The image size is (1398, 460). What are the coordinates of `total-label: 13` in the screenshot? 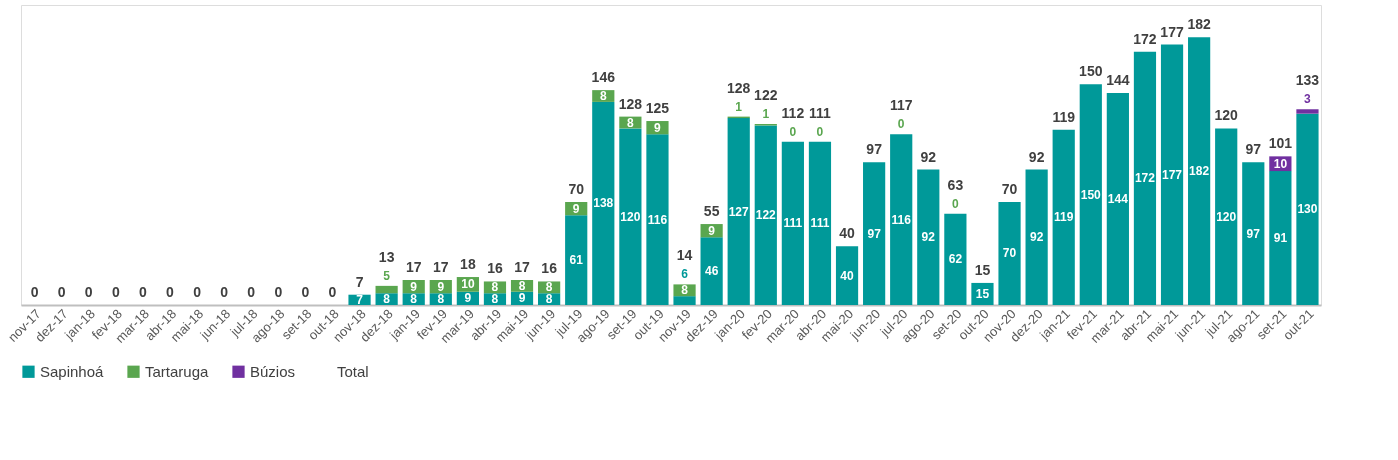 It's located at (386, 256).